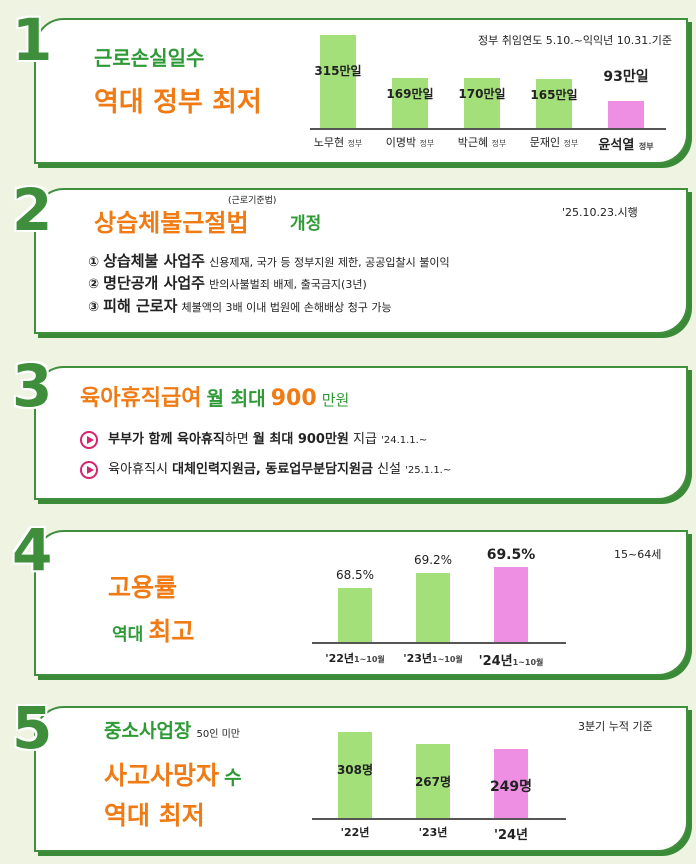 This screenshot has width=696, height=864. What do you see at coordinates (329, 262) in the screenshot?
I see `s2-item-1-text: 신용제재, 국가 등 정부지원 제한, 공공입찰시 불이익` at bounding box center [329, 262].